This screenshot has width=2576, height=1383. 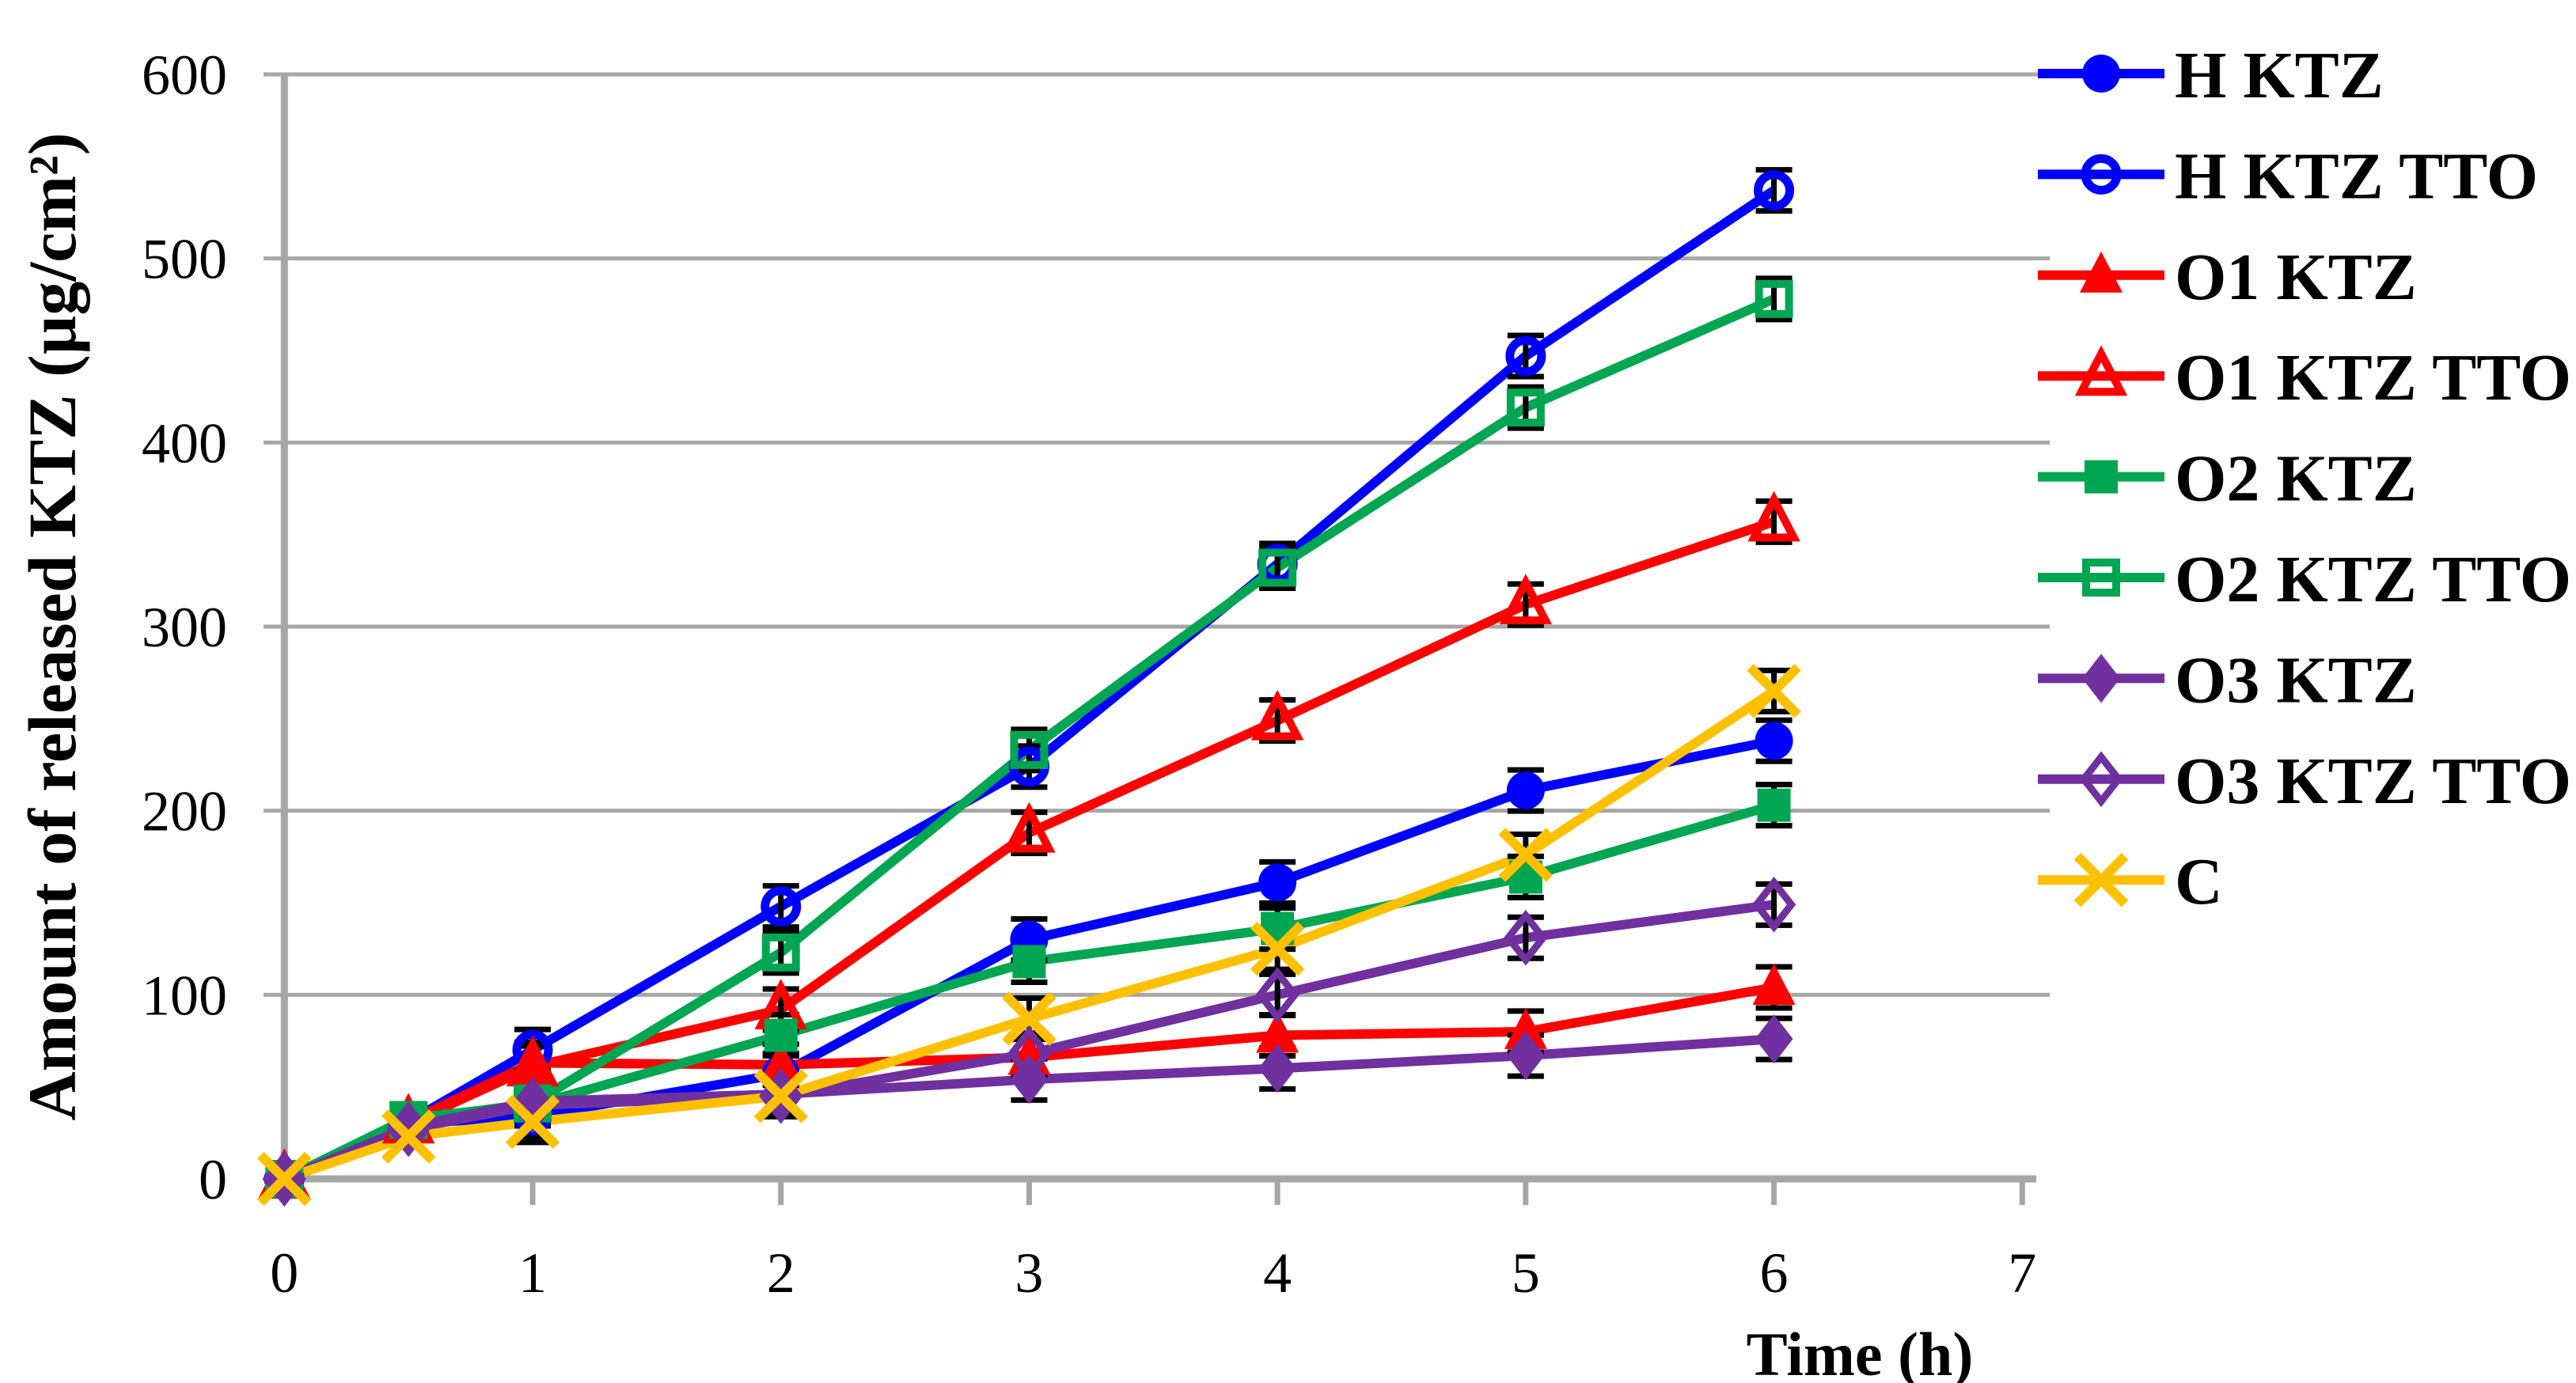 What do you see at coordinates (1153, 1273) in the screenshot?
I see `x-tick-labels: 0 1 2 3 4 5 6 7` at bounding box center [1153, 1273].